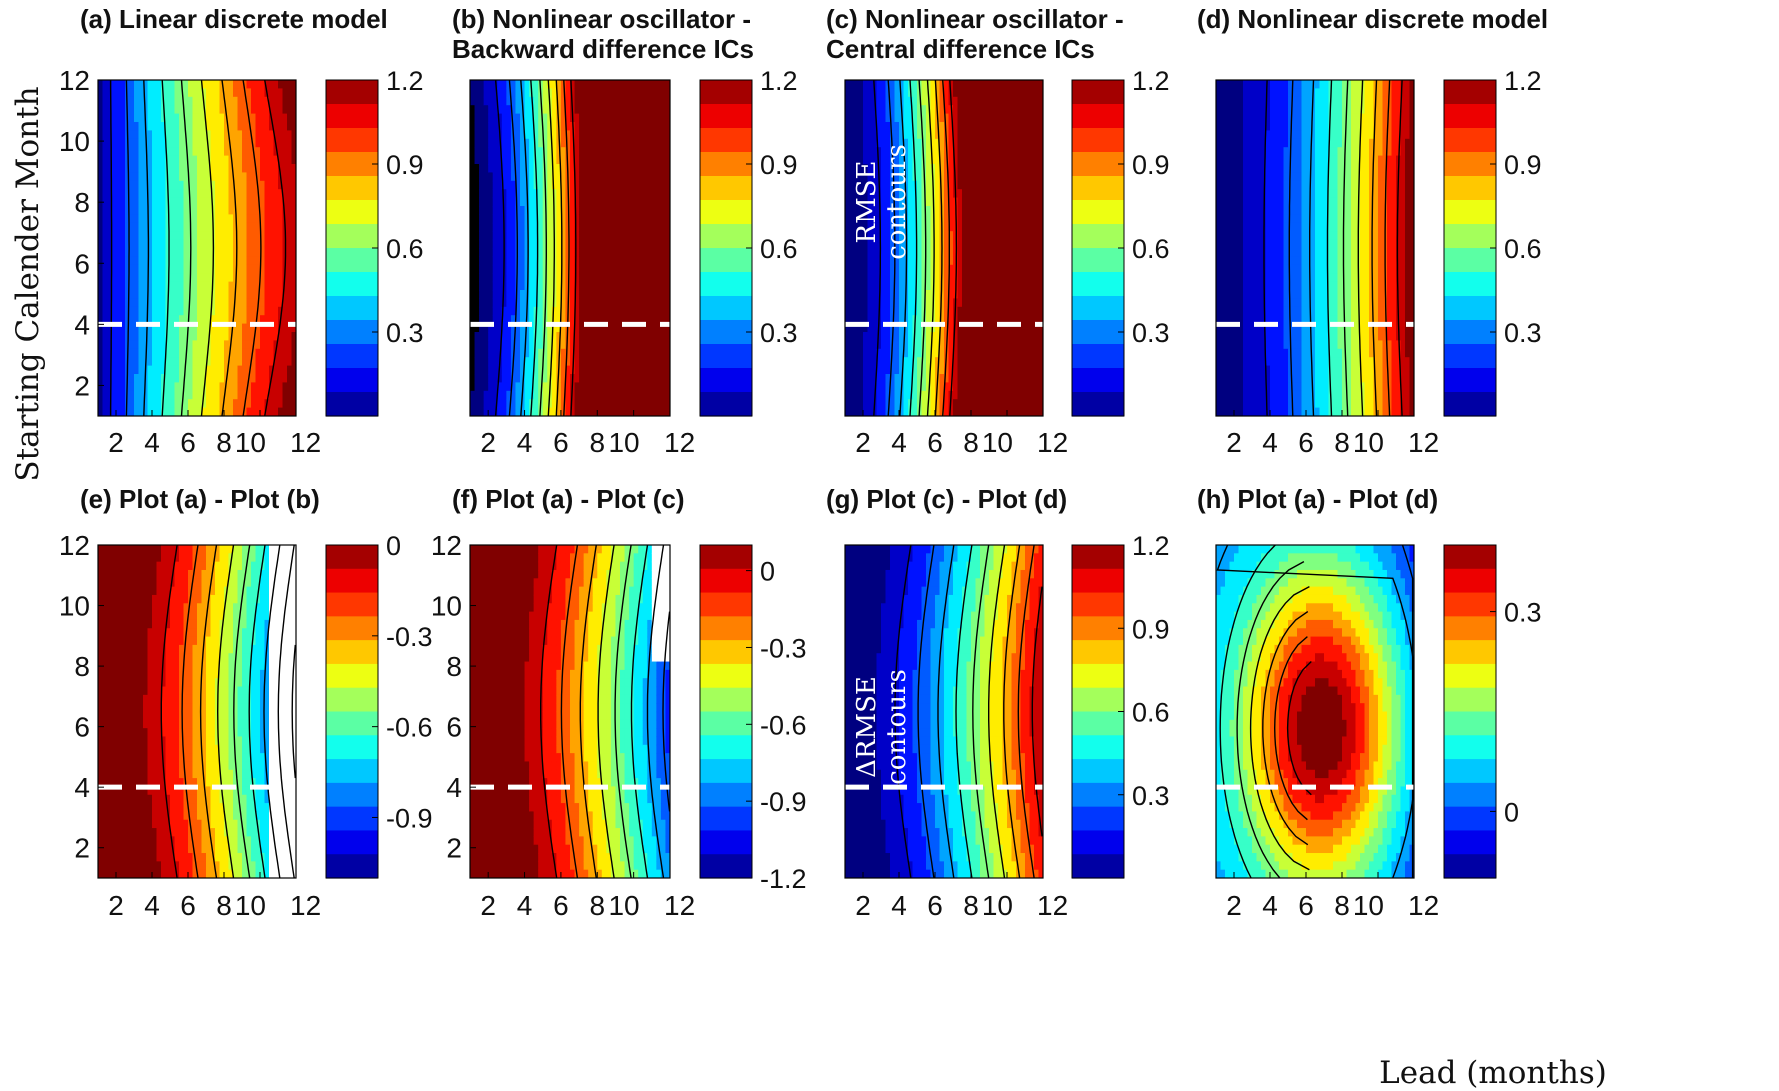 This screenshot has height=1091, width=1779. Describe the element at coordinates (767, 572) in the screenshot. I see `colorbar-tick-f-0: 0` at that location.